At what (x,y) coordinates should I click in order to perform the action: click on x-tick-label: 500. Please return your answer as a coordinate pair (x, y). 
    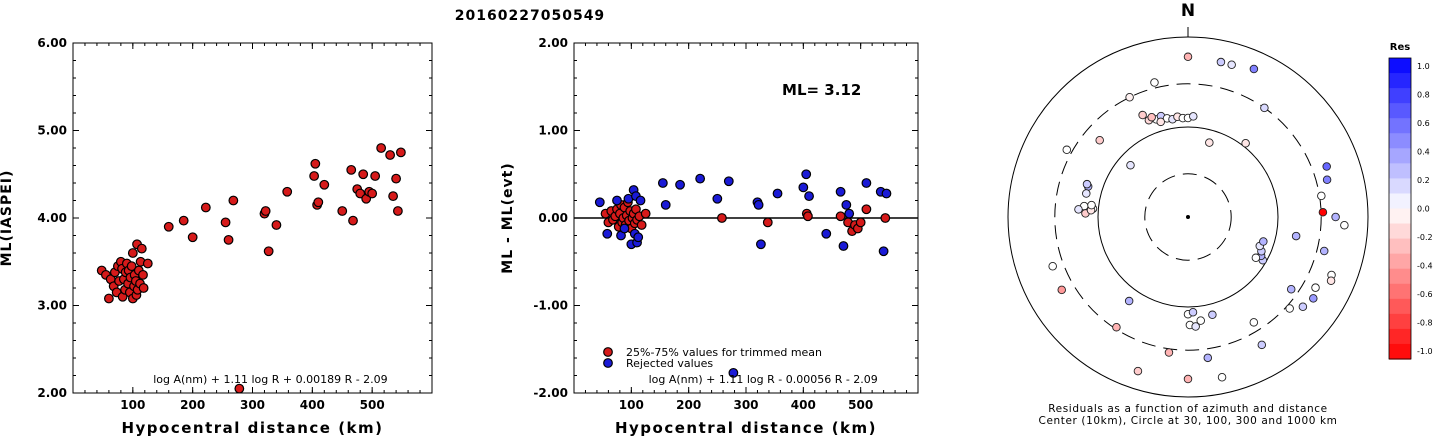
    Looking at the image, I should click on (860, 405).